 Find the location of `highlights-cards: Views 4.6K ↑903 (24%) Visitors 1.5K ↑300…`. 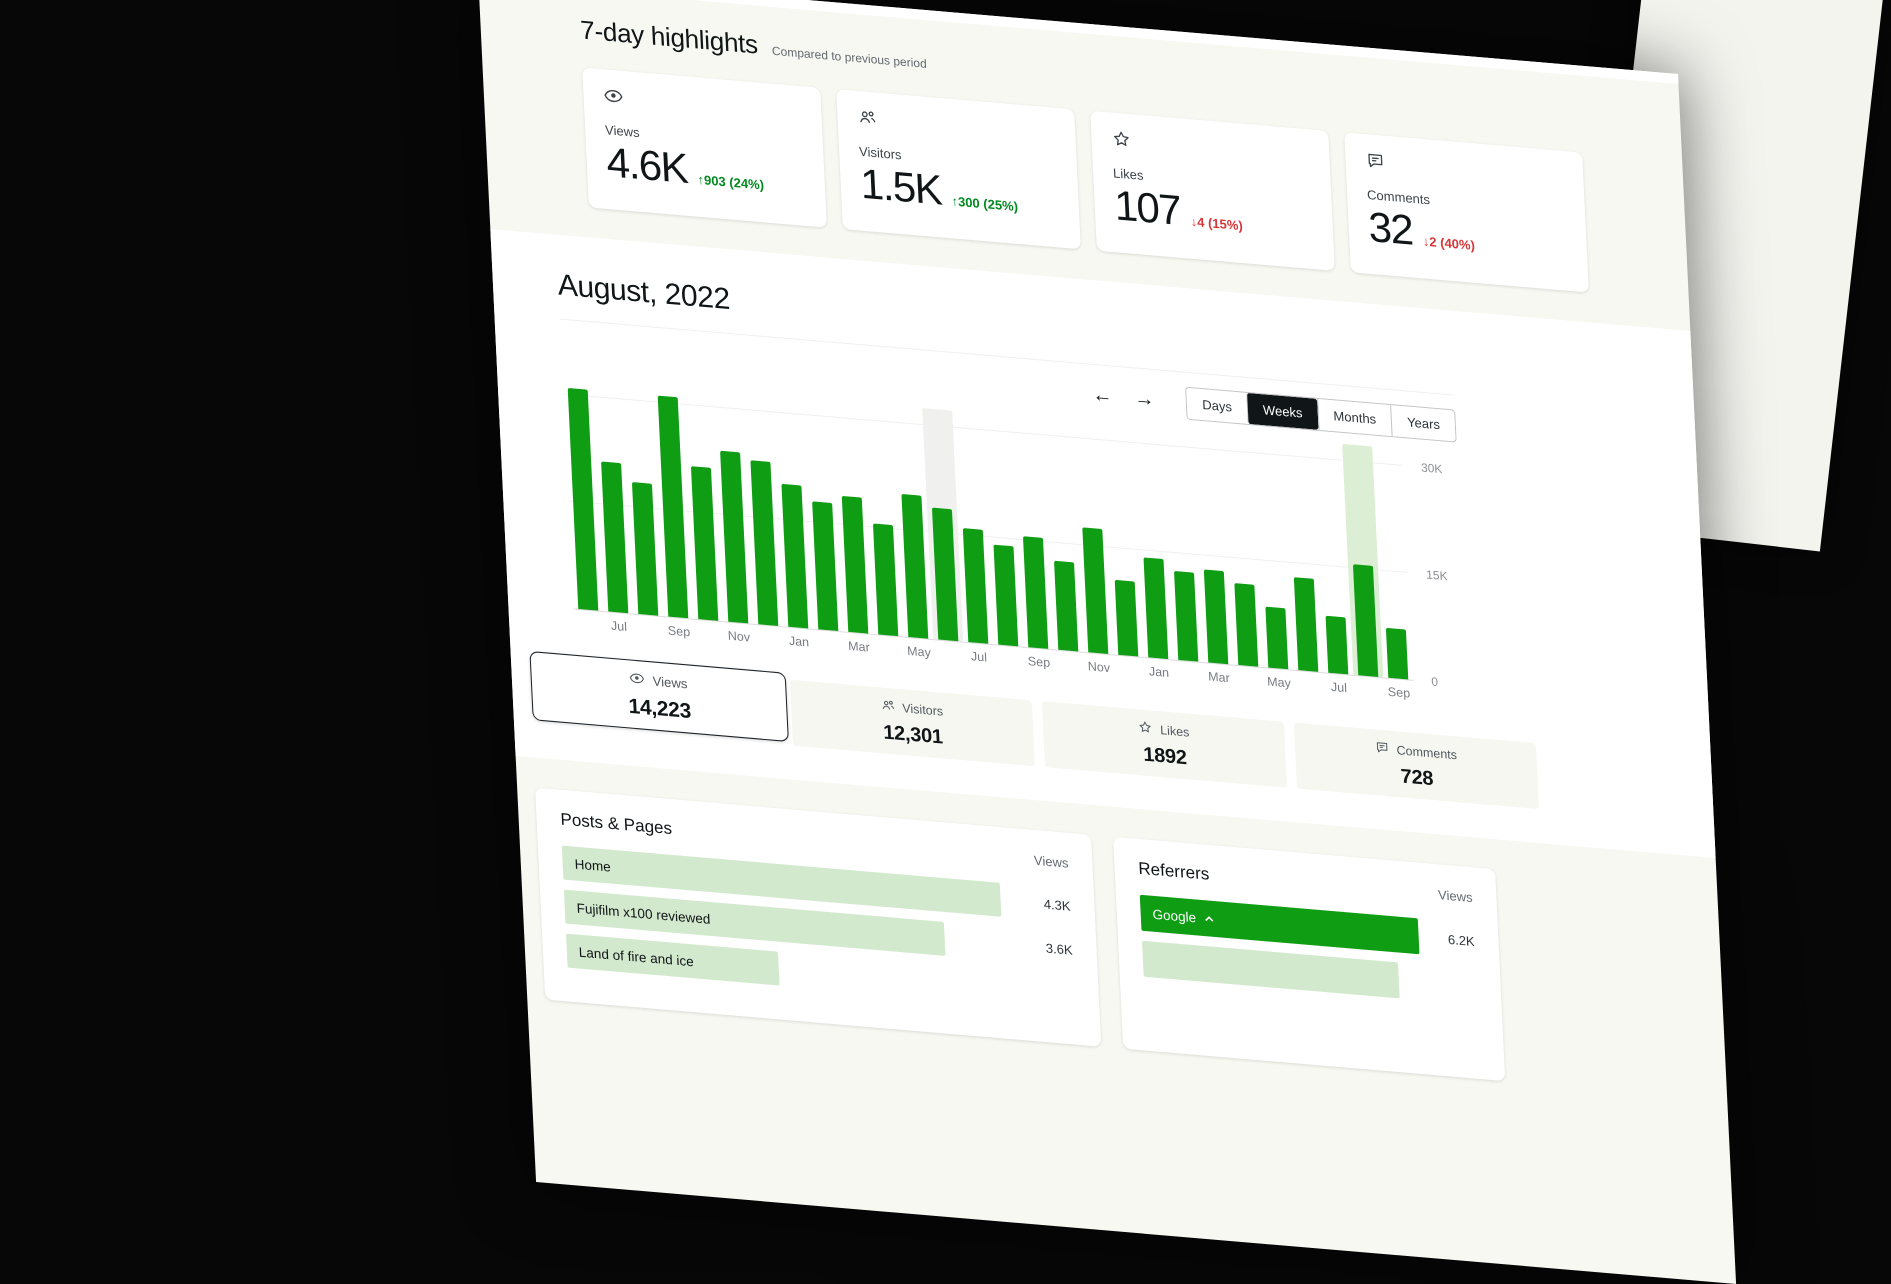

highlights-cards: Views 4.6K ↑903 (24%) Visitors 1.5K ↑300… is located at coordinates (1090, 180).